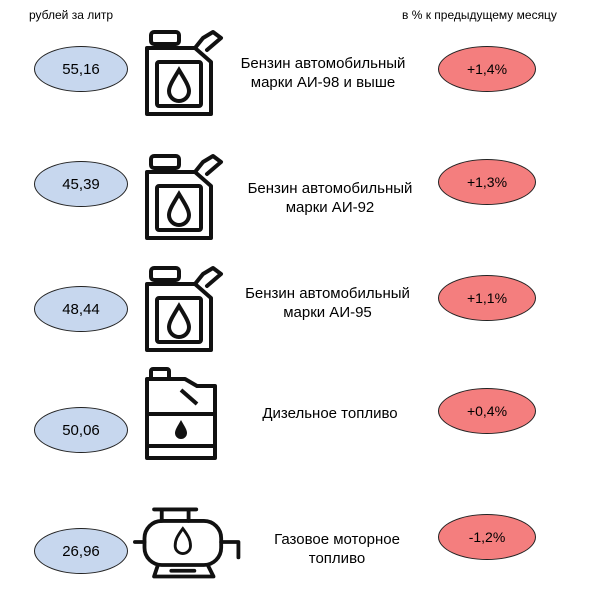 The width and height of the screenshot is (599, 592). I want to click on diesel-canister-icon, so click(181, 413).